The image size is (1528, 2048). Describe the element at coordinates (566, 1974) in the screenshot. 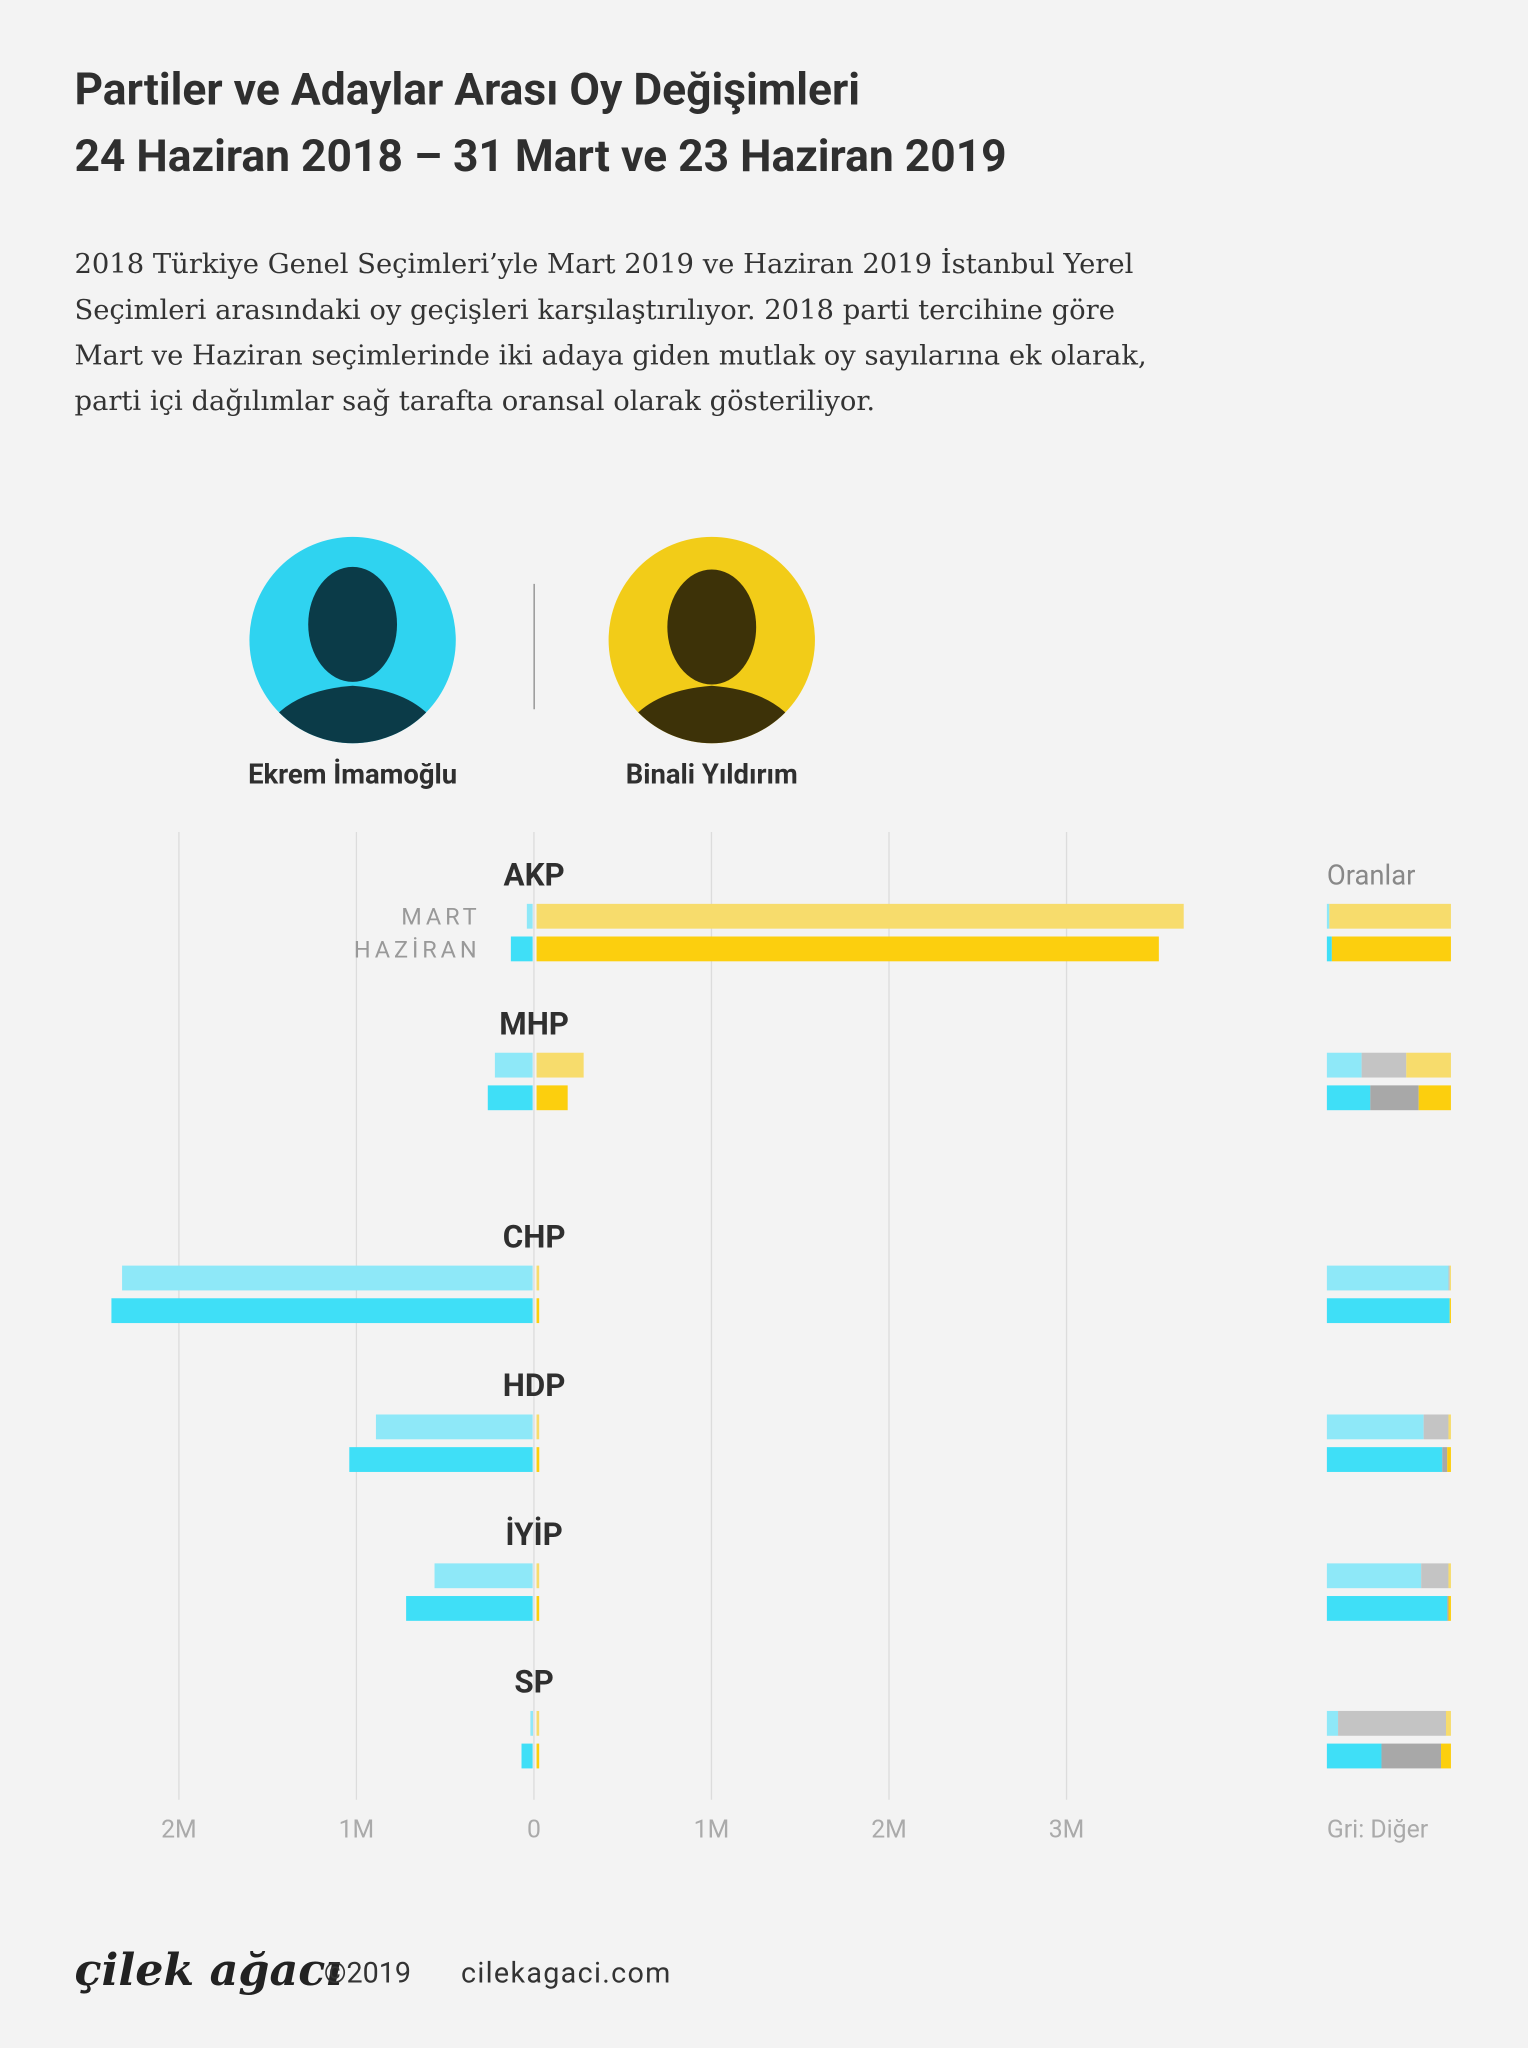

I see `url: cilekagaci.com` at that location.